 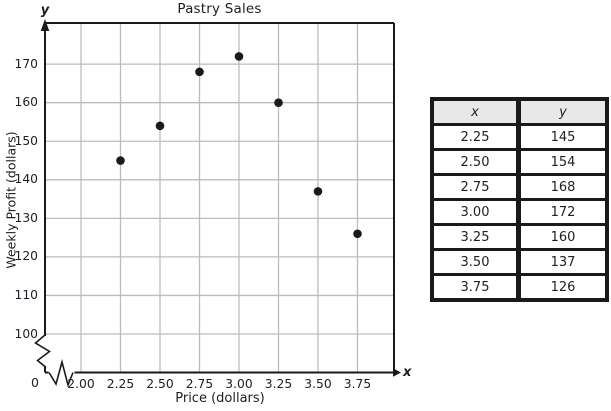 What do you see at coordinates (160, 384) in the screenshot?
I see `x-tick-label: 2.50` at bounding box center [160, 384].